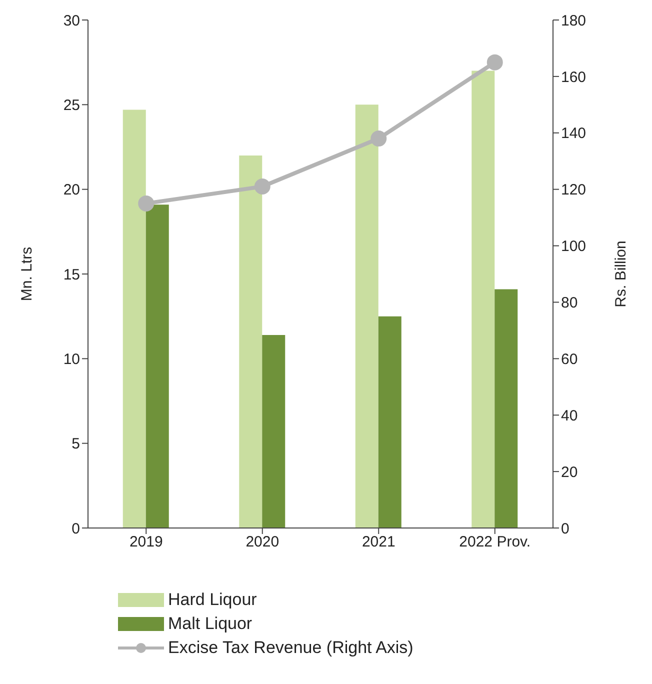 This screenshot has height=684, width=652. I want to click on y2-tick-label: 120, so click(573, 190).